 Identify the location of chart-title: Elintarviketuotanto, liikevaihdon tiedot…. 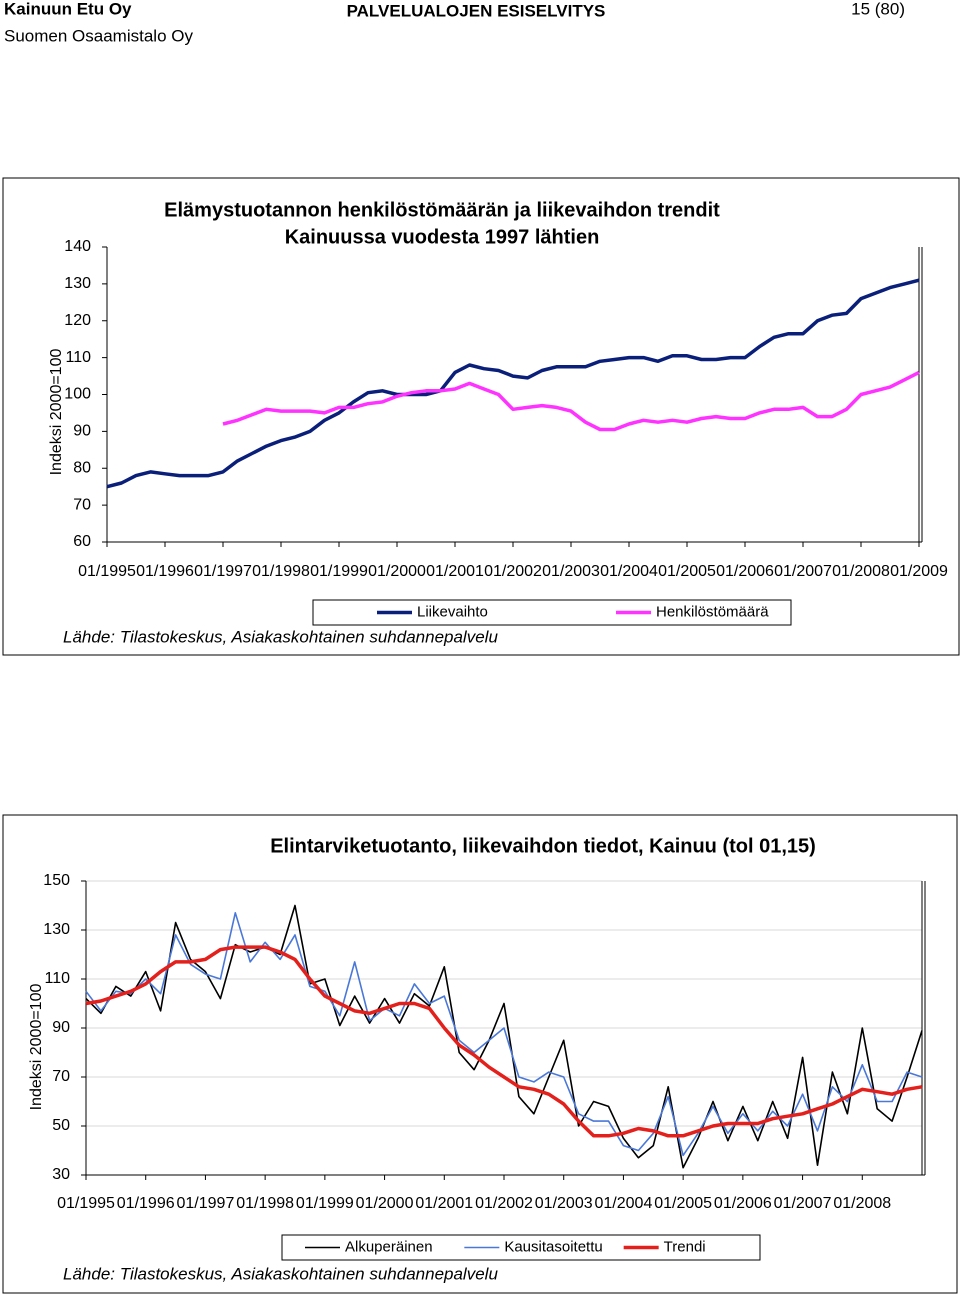
(543, 846).